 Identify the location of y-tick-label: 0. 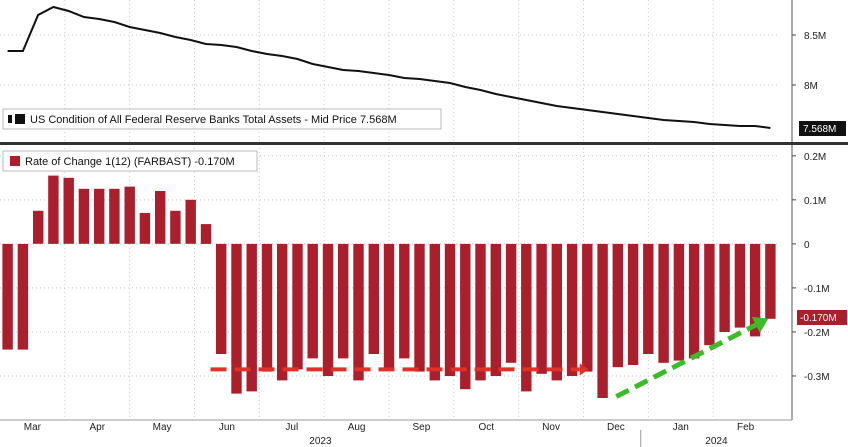
(807, 245).